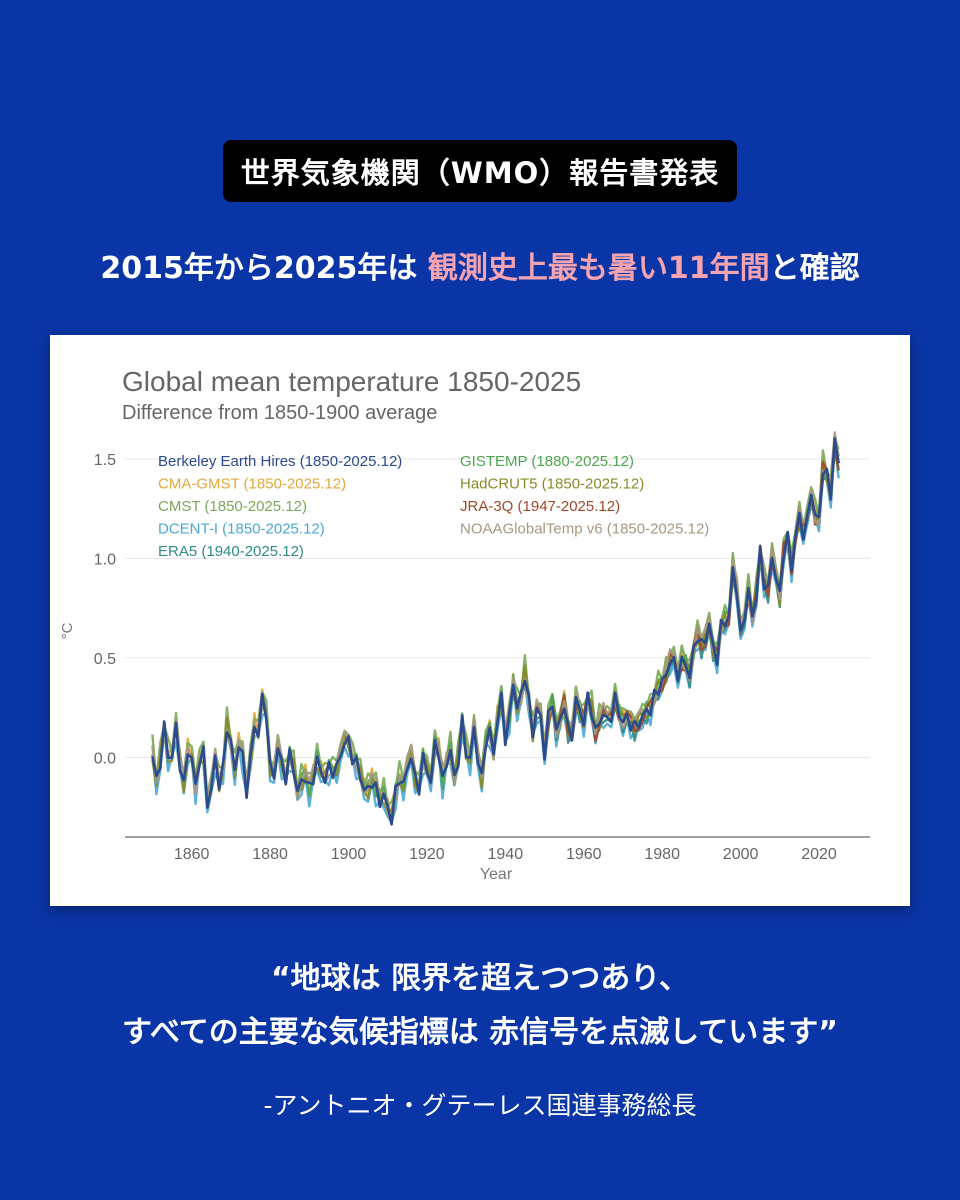 The width and height of the screenshot is (960, 1200). I want to click on headline-highlight: 観測史上最も暑い11年間, so click(598, 268).